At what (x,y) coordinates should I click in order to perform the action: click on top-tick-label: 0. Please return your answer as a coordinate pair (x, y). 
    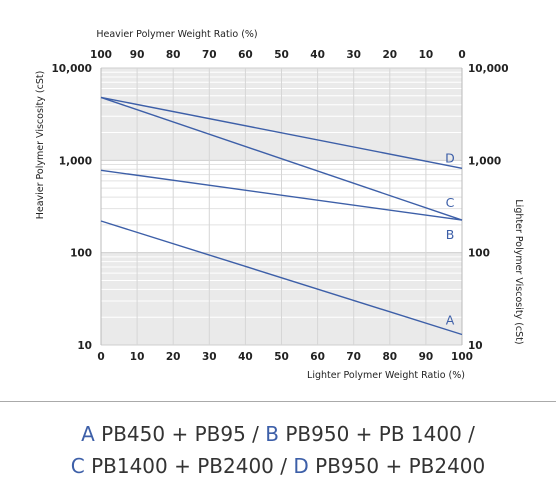
    Looking at the image, I should click on (461, 55).